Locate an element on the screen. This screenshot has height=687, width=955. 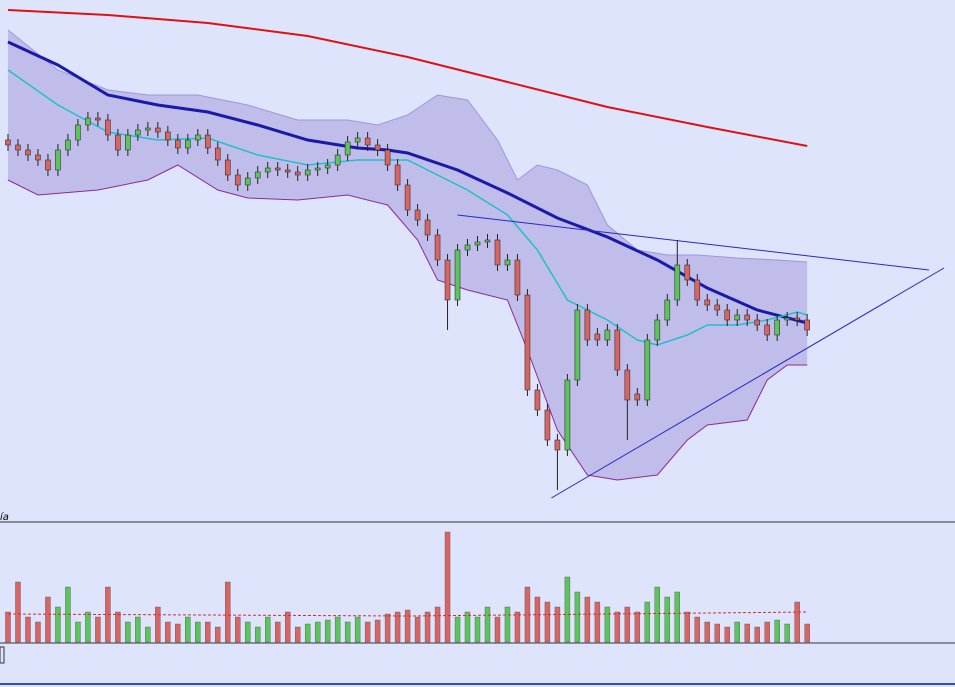
panel-label: ía is located at coordinates (4, 517).